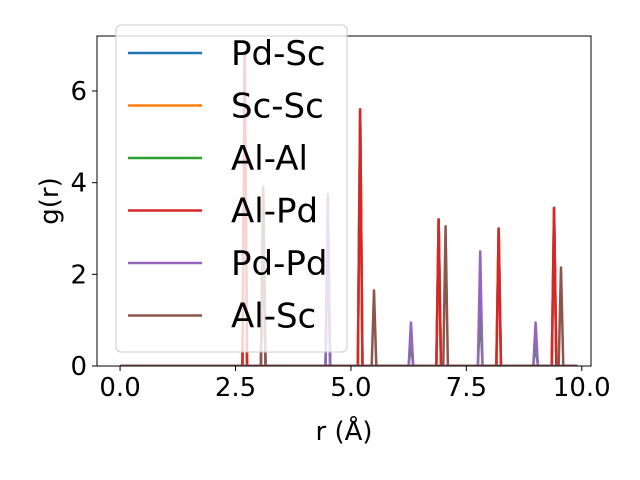 The image size is (640, 480). I want to click on x-tick-label: 5.0, so click(350, 388).